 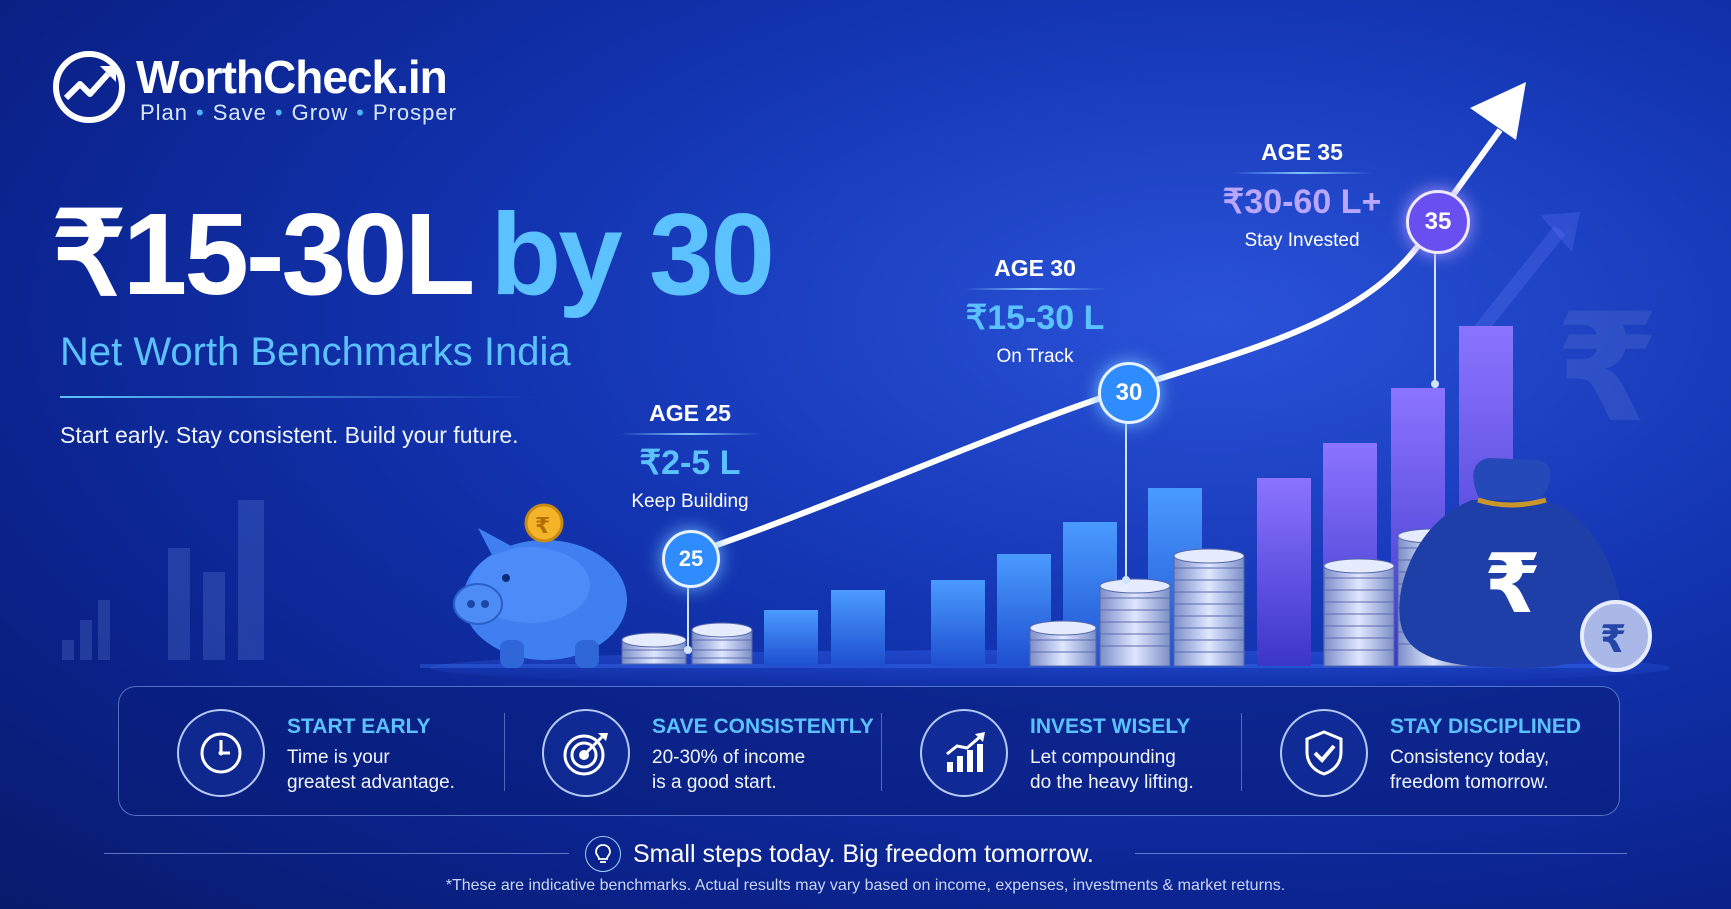 I want to click on subtitle: Net Worth Benchmarks India, so click(x=315, y=352).